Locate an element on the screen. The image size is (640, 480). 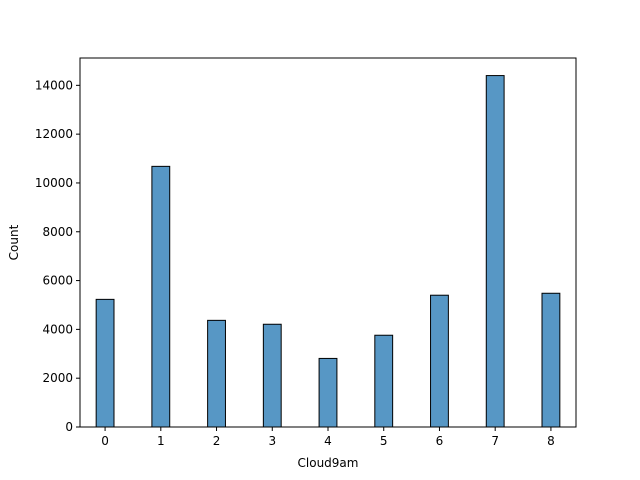
x-tick-label: 7 is located at coordinates (495, 441).